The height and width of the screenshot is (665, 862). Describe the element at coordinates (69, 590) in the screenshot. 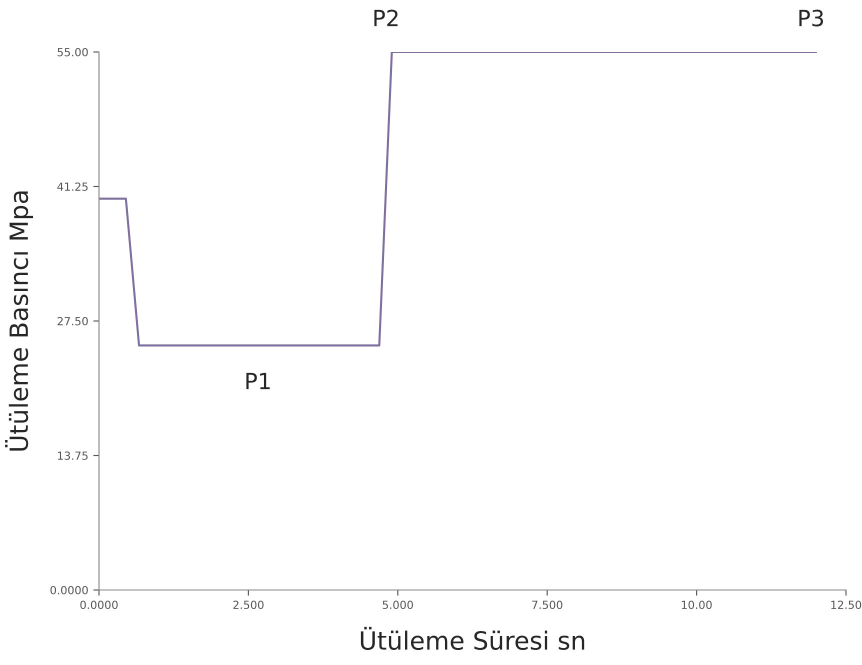

I see `y-tick-label: 0.0000` at that location.